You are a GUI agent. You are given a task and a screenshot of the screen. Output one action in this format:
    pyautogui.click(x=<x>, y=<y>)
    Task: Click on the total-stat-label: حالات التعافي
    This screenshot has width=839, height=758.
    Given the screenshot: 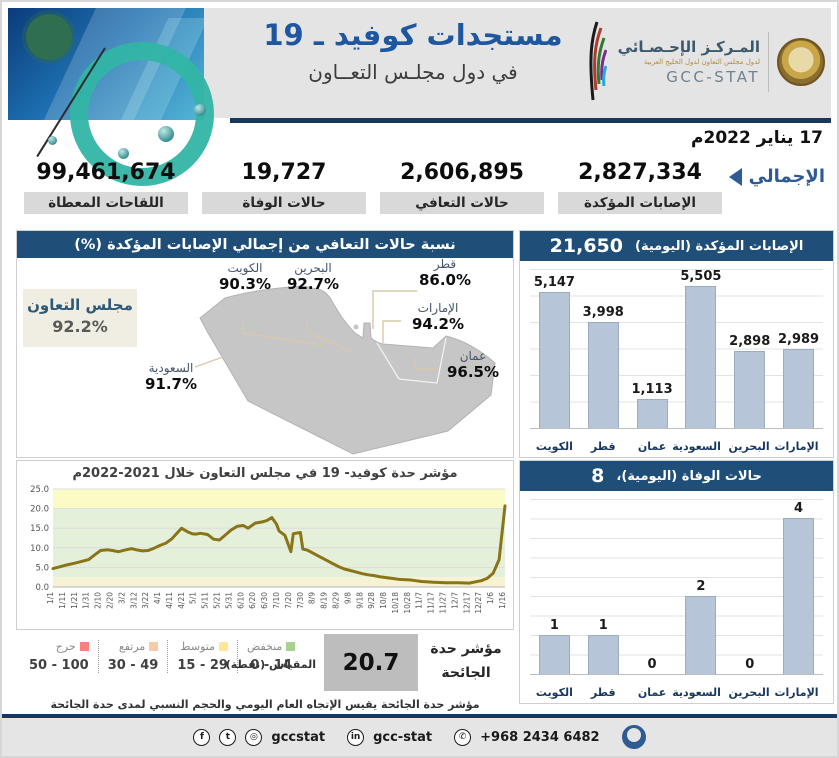 What is the action you would take?
    pyautogui.click(x=462, y=203)
    